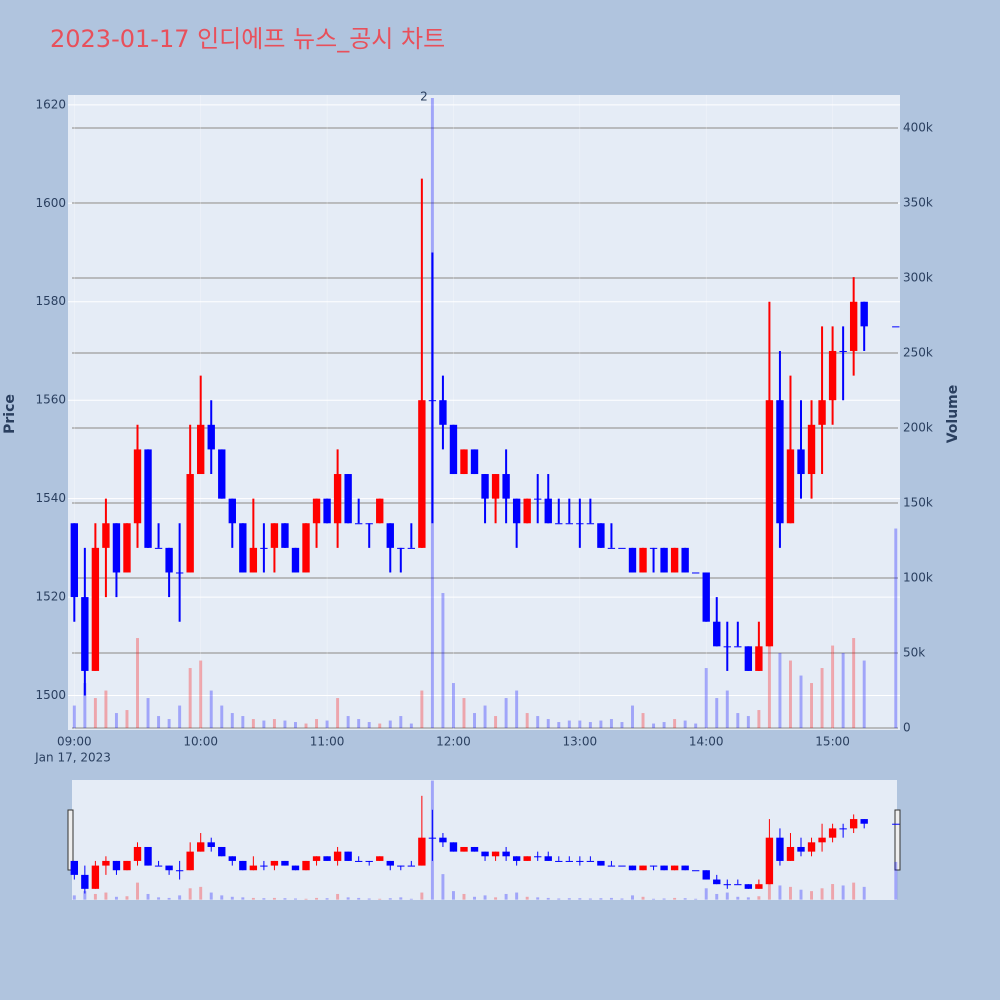  Describe the element at coordinates (50, 301) in the screenshot. I see `y-tick-label: 1580` at that location.